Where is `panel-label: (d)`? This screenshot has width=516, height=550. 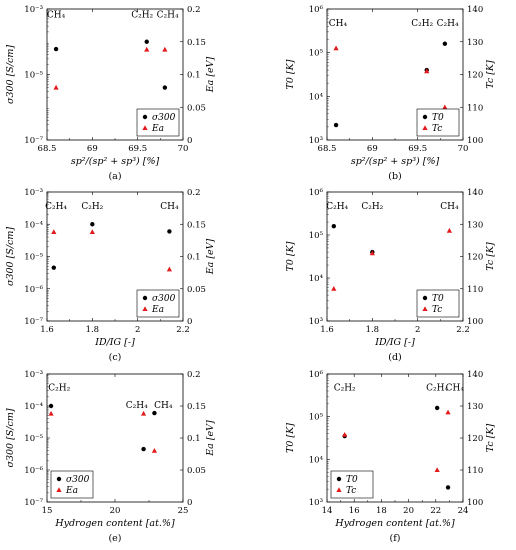 panel-label: (d) is located at coordinates (395, 357).